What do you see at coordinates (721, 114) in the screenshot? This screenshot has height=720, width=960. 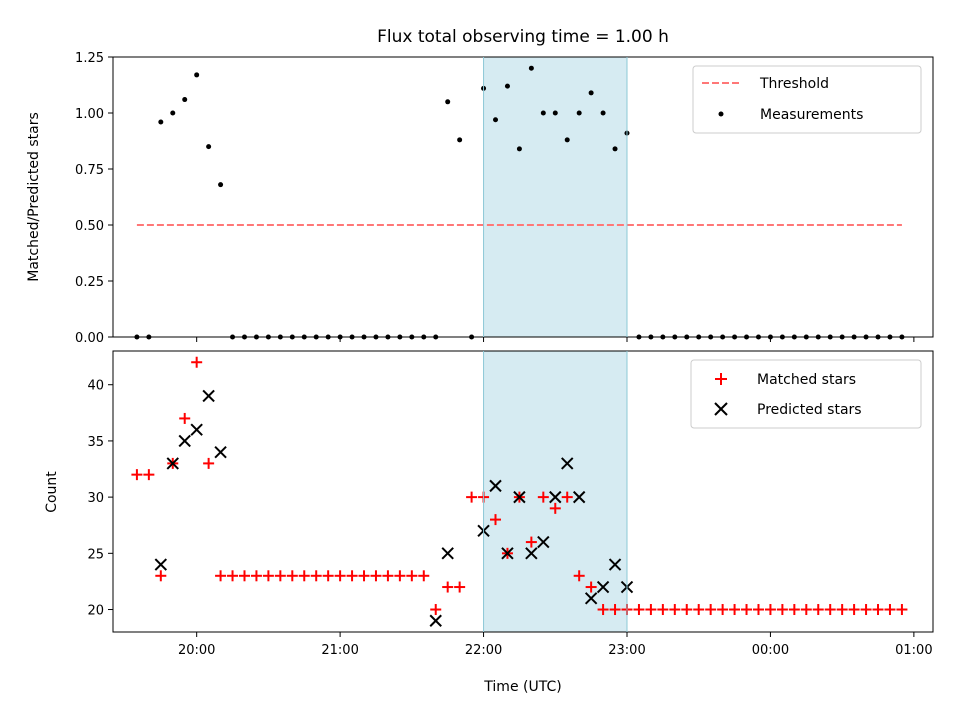 I see `legend-measurements-swatch` at bounding box center [721, 114].